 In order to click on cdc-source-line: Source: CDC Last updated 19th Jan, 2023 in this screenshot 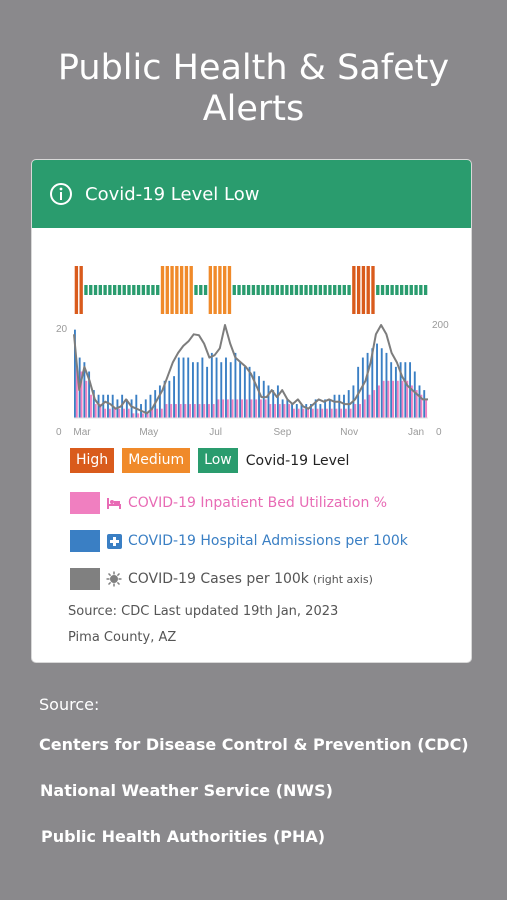, I will do `click(203, 611)`.